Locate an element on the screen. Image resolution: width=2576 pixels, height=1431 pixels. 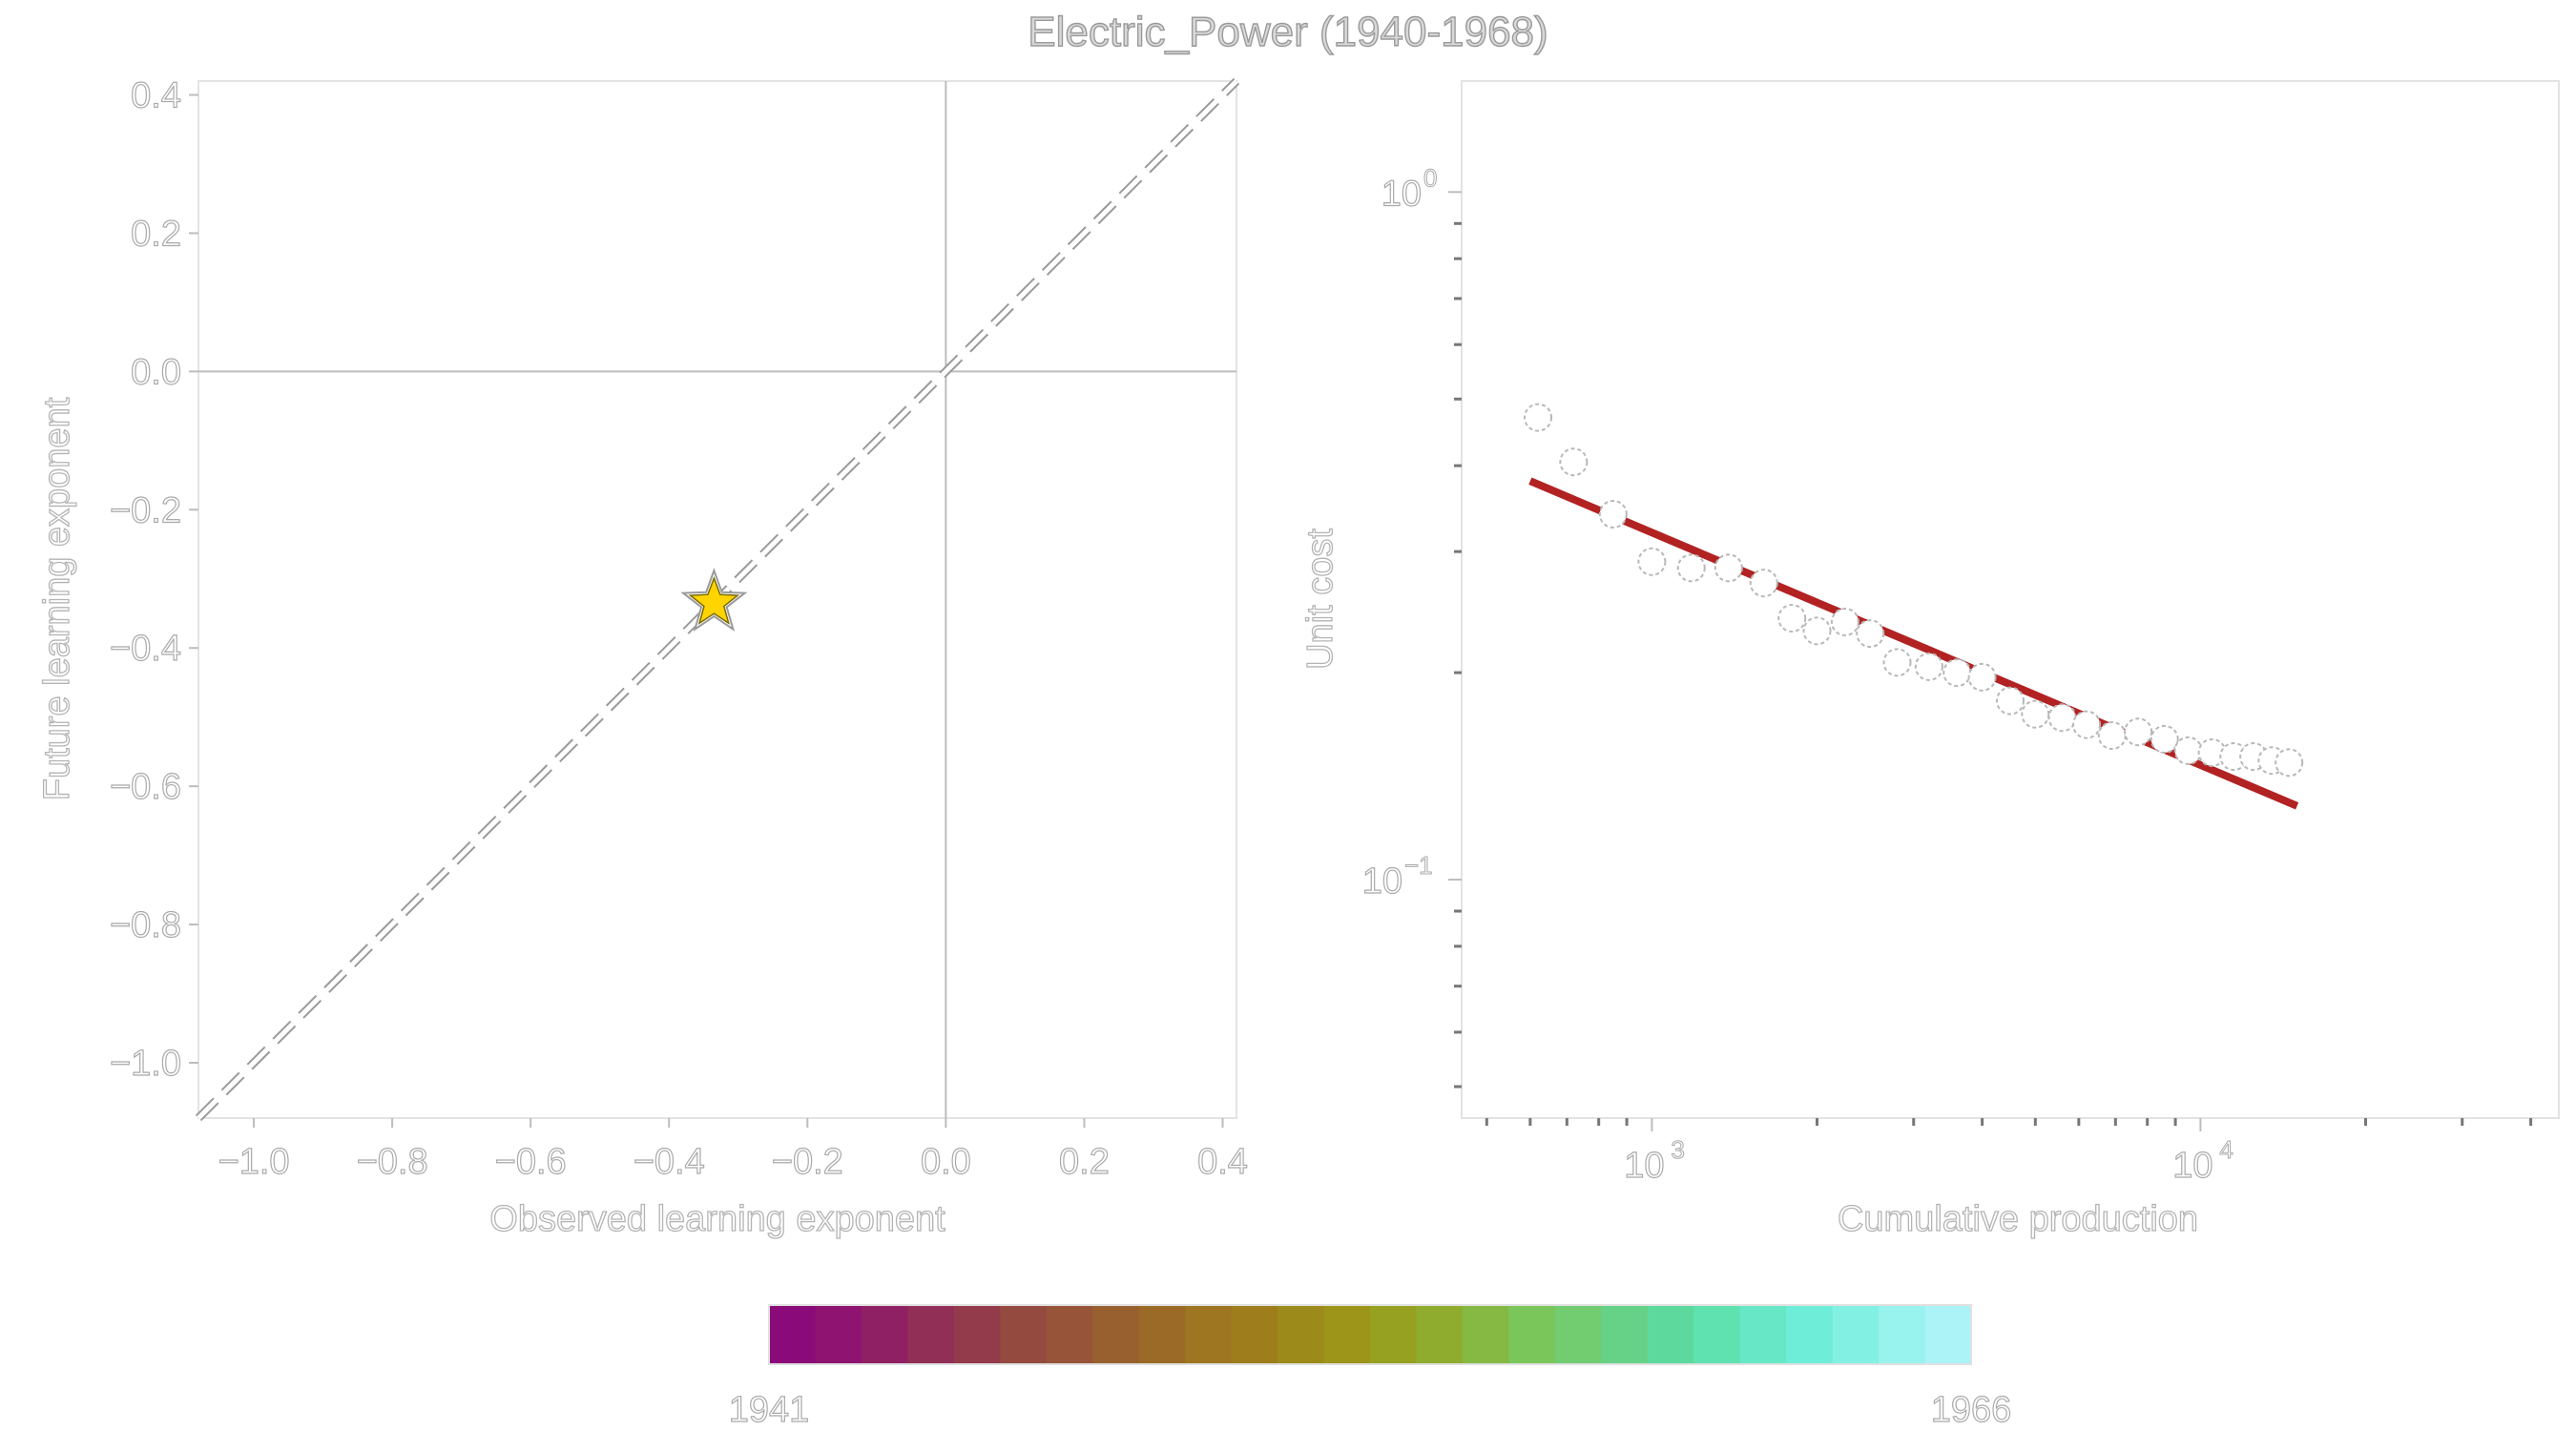
left-x-tick-label: −0.2 is located at coordinates (807, 1162).